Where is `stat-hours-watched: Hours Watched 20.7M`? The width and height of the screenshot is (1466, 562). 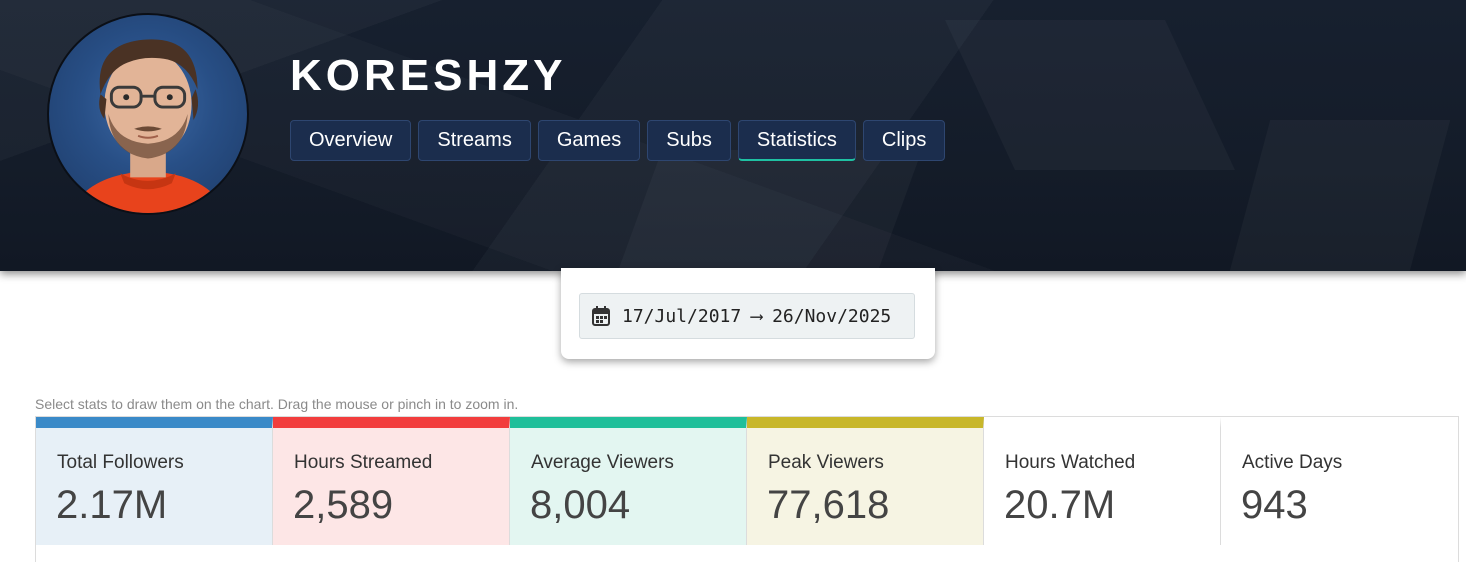 stat-hours-watched: Hours Watched 20.7M is located at coordinates (1102, 481).